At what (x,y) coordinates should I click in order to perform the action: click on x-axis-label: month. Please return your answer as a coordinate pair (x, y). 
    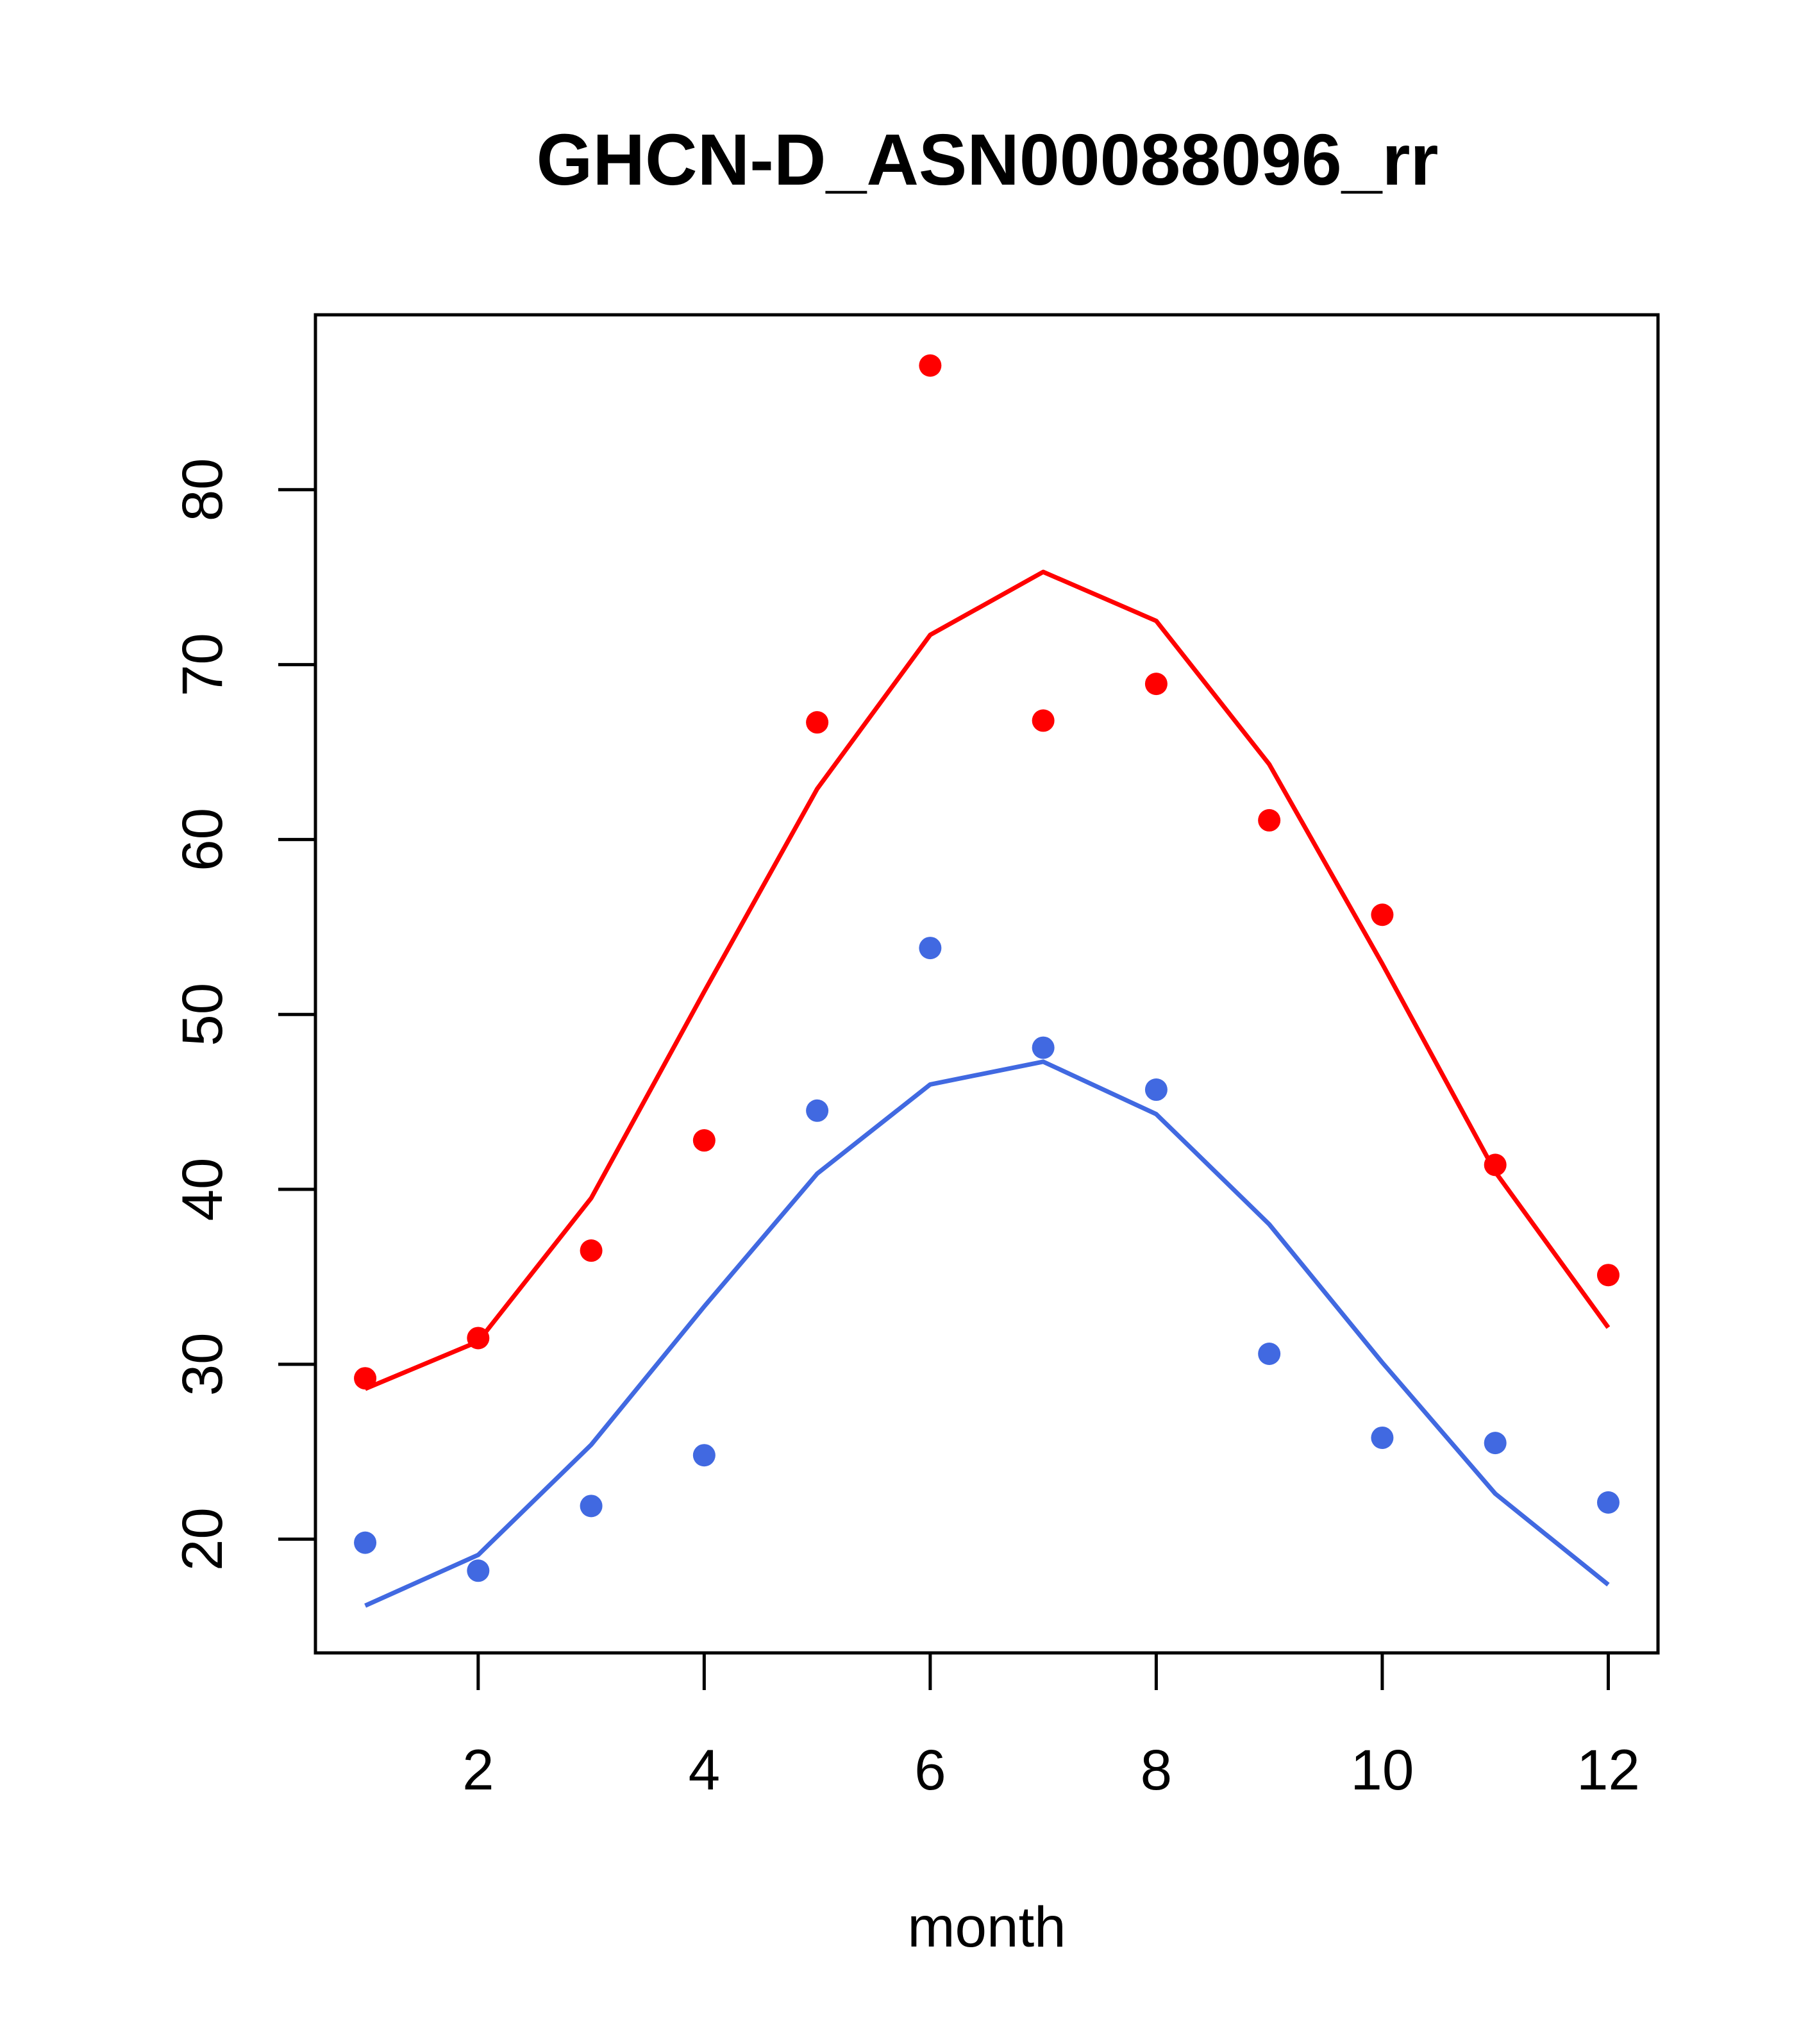
    Looking at the image, I should click on (986, 1927).